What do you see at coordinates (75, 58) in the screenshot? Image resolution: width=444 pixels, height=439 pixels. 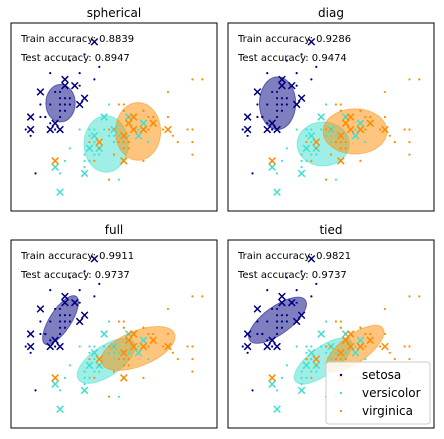 I see `test-accuracy-label: Test accuracy: 0.8947` at bounding box center [75, 58].